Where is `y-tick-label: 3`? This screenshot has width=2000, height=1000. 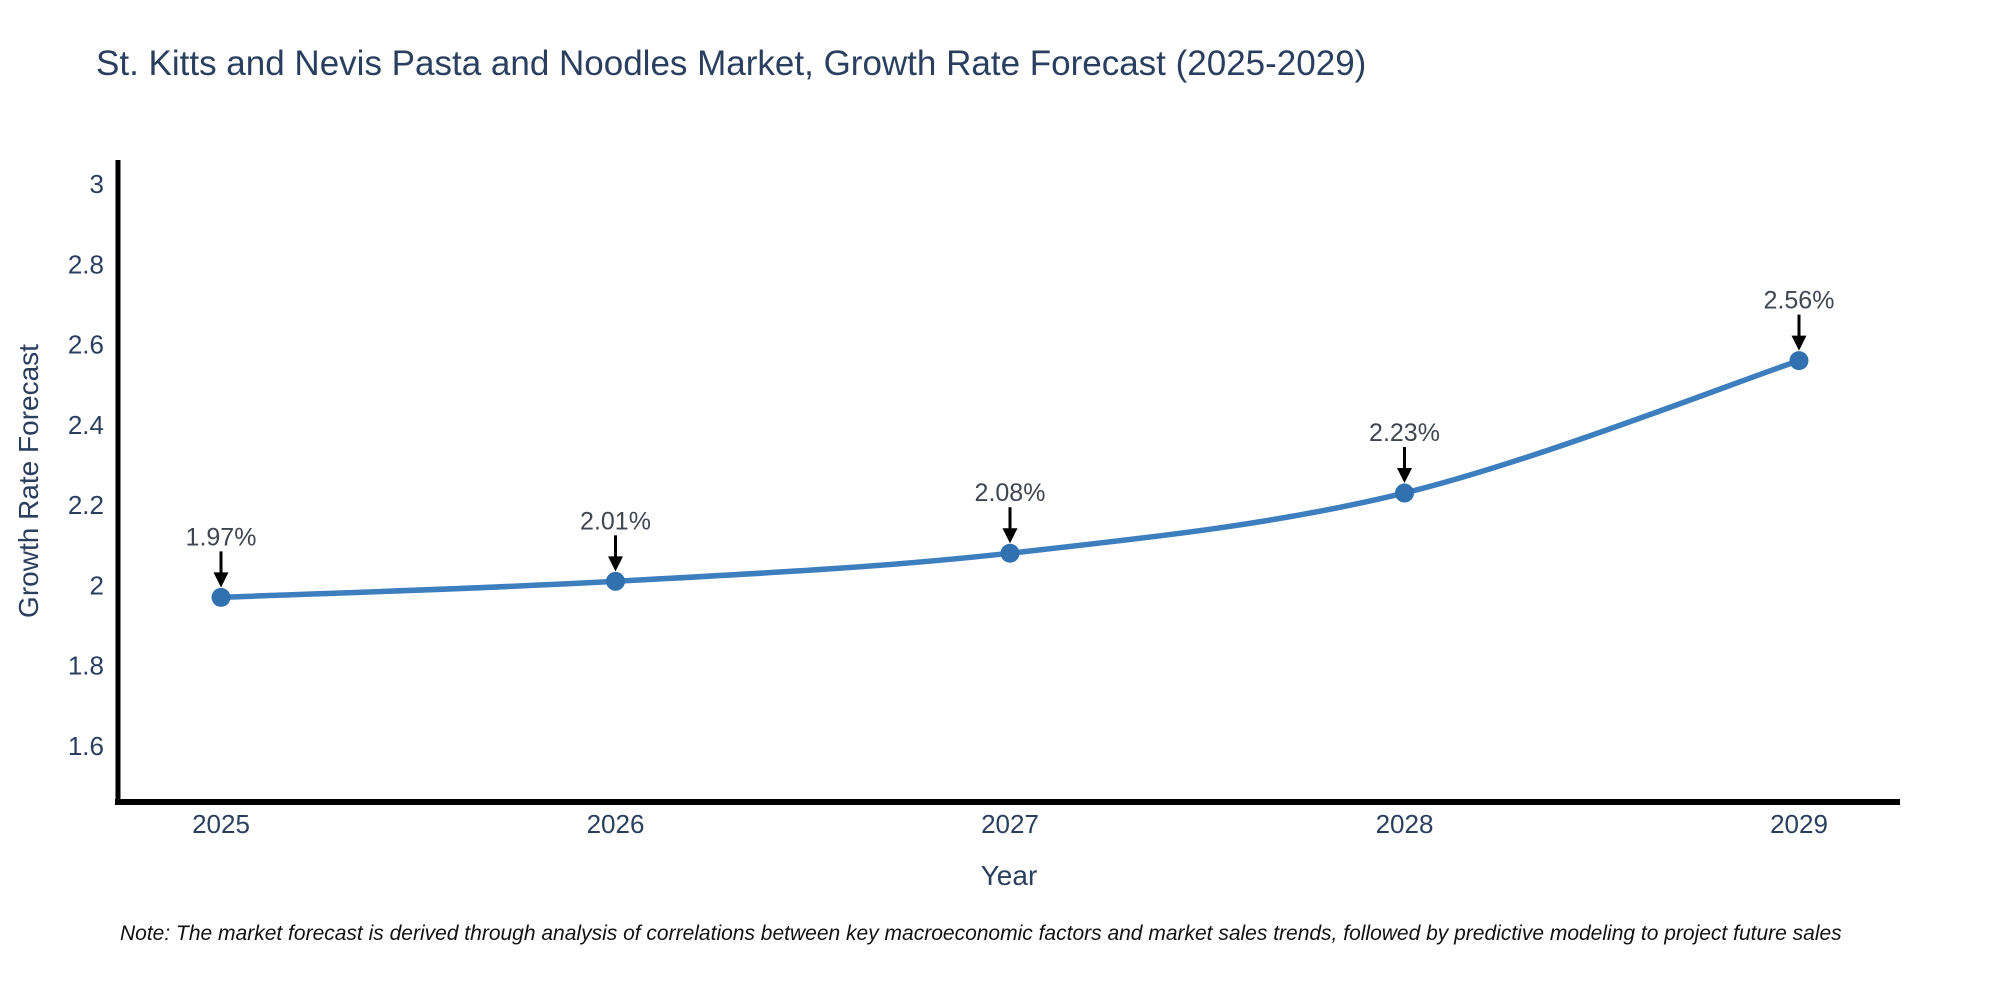 y-tick-label: 3 is located at coordinates (97, 184).